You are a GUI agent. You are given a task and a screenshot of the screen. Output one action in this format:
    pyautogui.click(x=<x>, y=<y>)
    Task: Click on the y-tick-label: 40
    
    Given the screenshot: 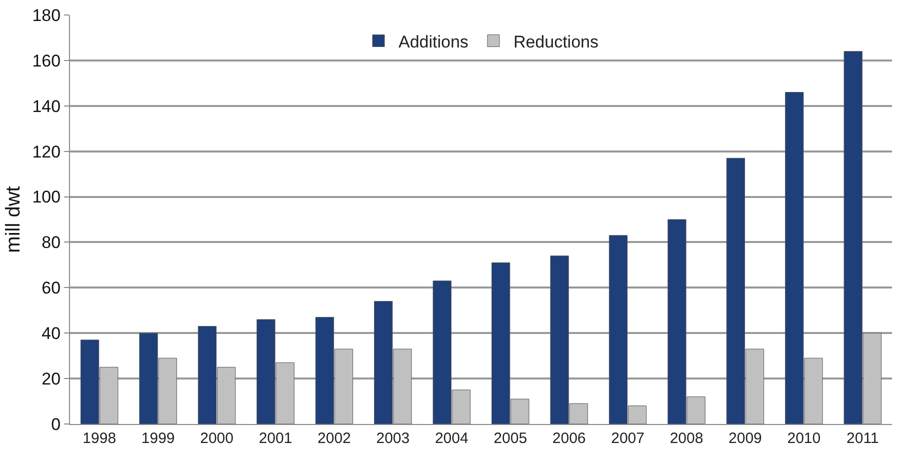 What is the action you would take?
    pyautogui.click(x=51, y=334)
    